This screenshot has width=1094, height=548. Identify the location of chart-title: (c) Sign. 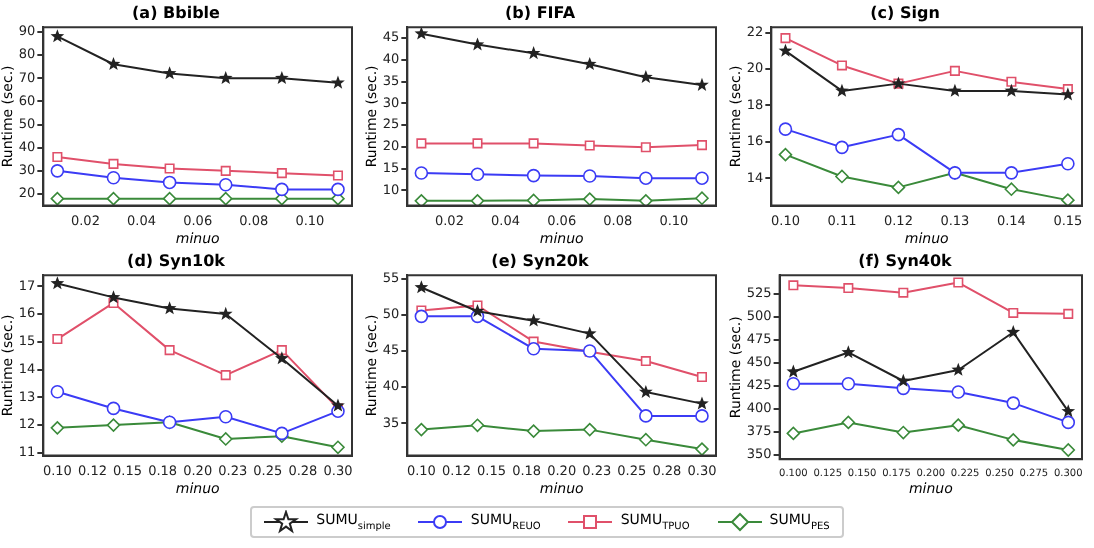
(905, 12).